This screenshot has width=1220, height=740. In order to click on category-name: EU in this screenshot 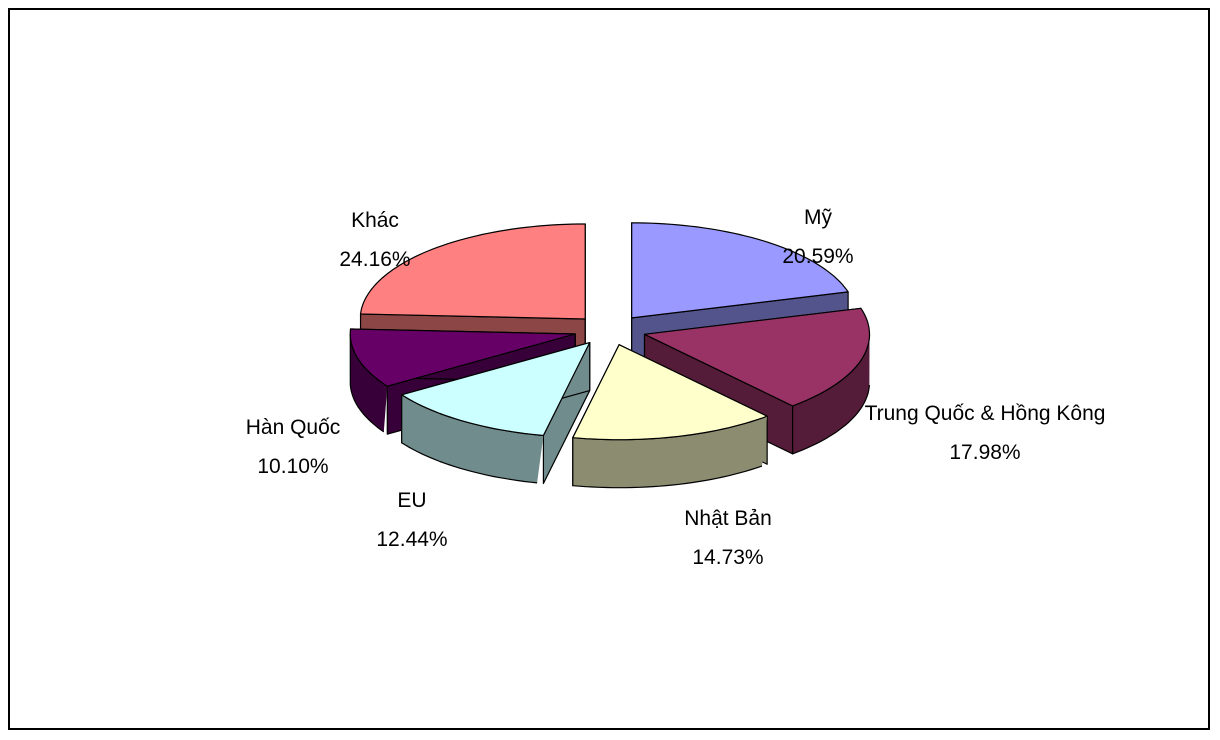, I will do `click(412, 500)`.